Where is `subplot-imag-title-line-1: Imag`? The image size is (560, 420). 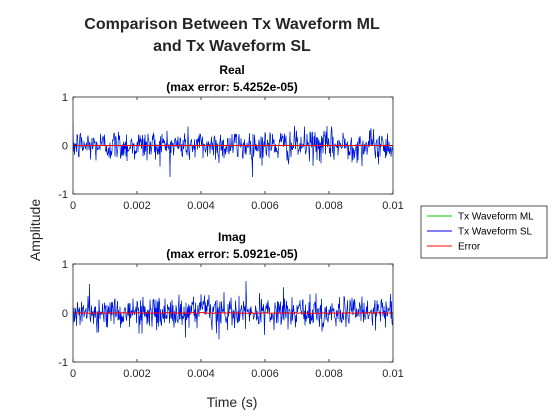
subplot-imag-title-line-1: Imag is located at coordinates (232, 237).